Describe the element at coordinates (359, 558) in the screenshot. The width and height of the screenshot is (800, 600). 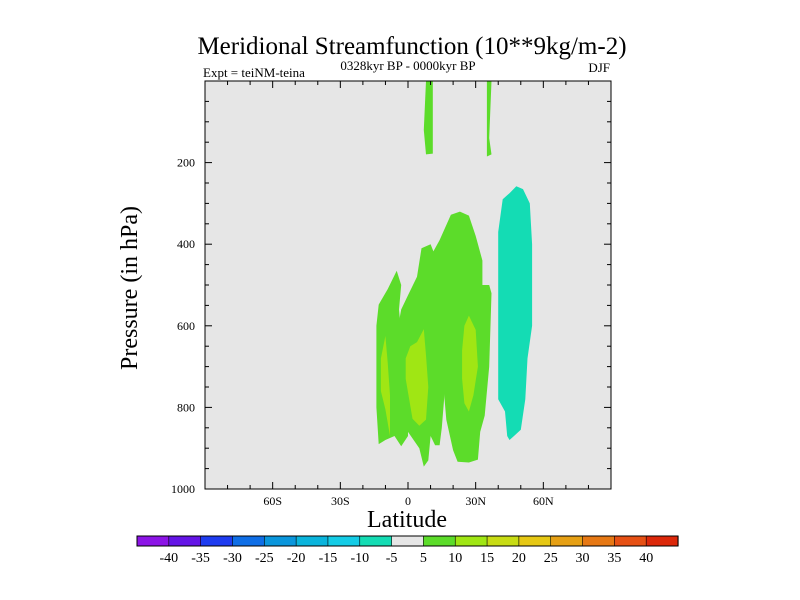
I see `colorbar-label: -10` at that location.